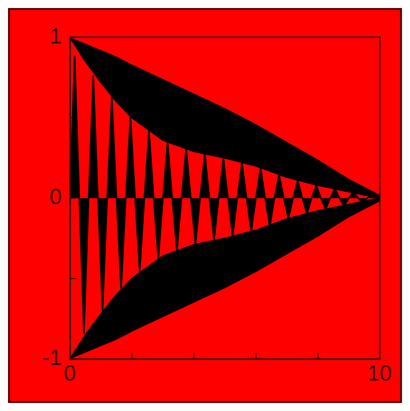 The image size is (410, 411). I want to click on x-tick-label: 10, so click(380, 373).